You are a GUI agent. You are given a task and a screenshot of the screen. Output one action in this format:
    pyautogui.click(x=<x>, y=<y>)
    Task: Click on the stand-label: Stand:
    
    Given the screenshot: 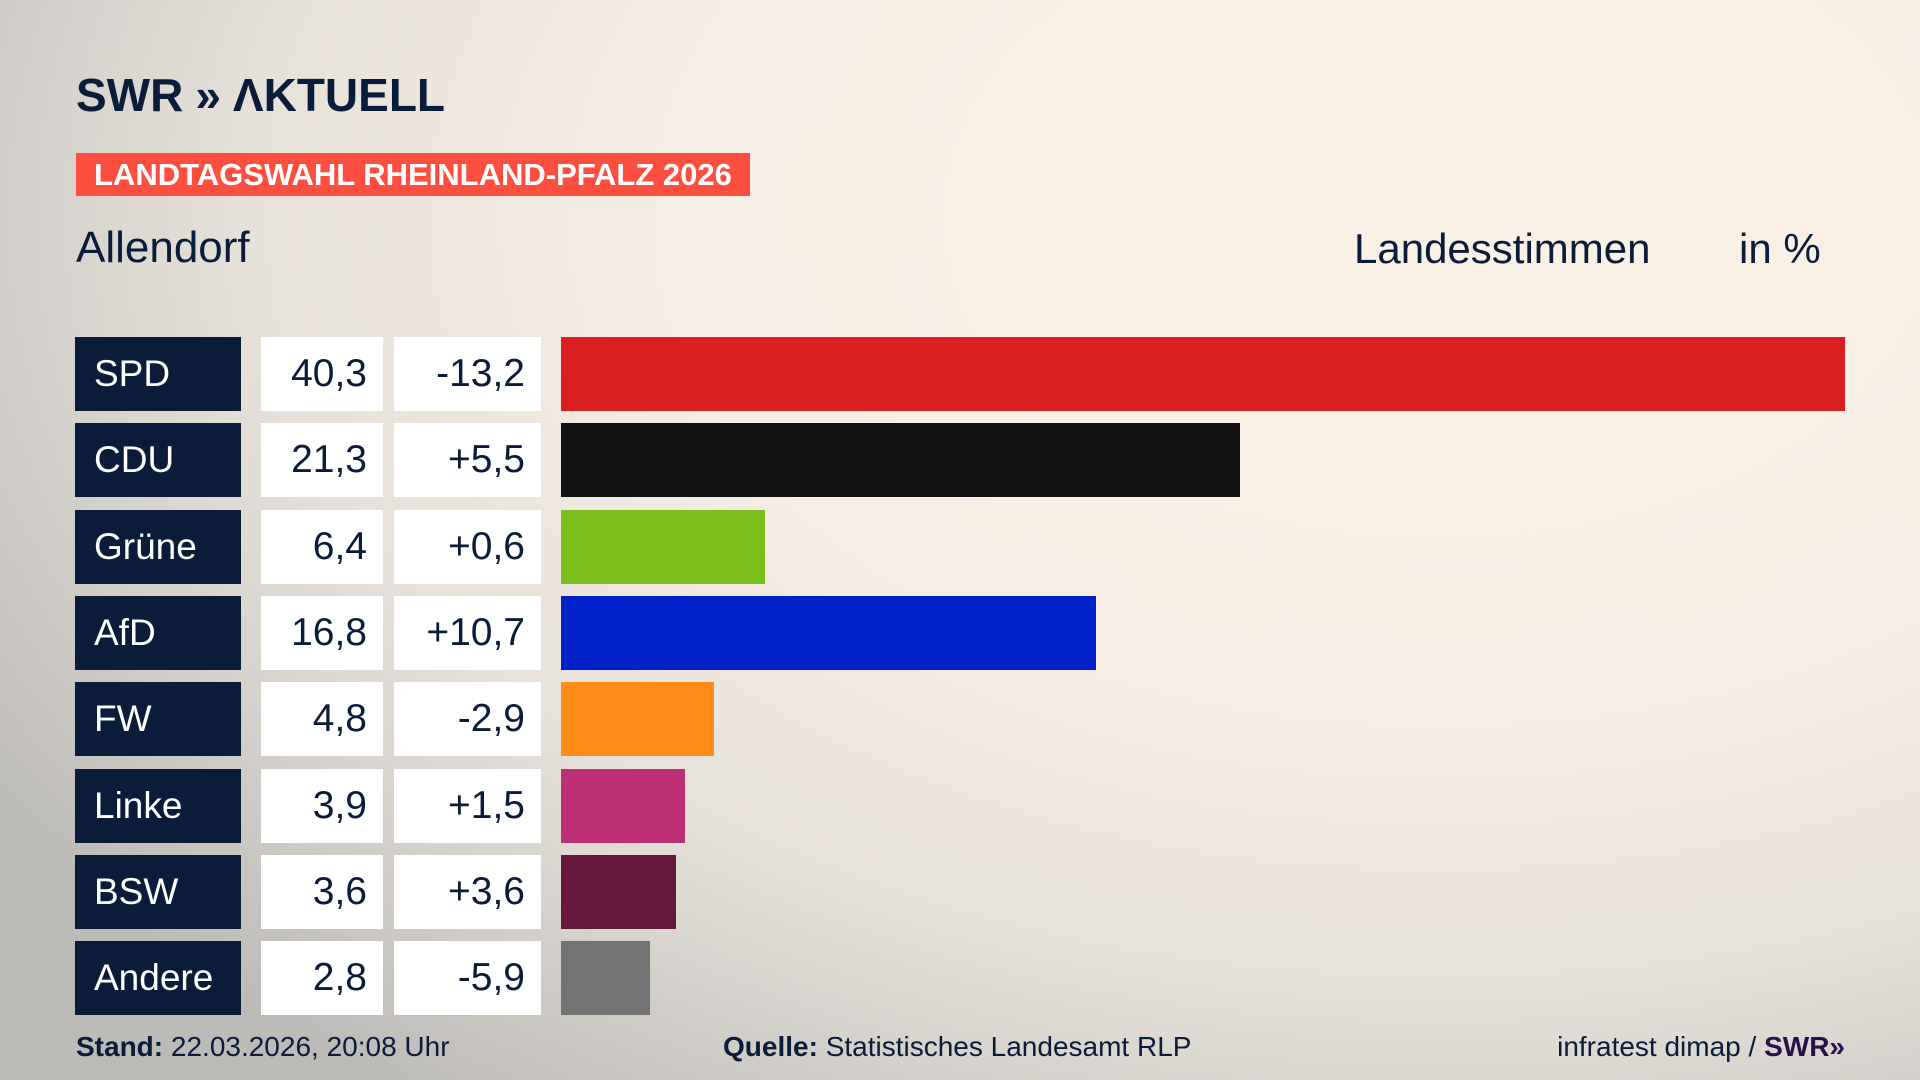 What is the action you would take?
    pyautogui.click(x=120, y=1046)
    